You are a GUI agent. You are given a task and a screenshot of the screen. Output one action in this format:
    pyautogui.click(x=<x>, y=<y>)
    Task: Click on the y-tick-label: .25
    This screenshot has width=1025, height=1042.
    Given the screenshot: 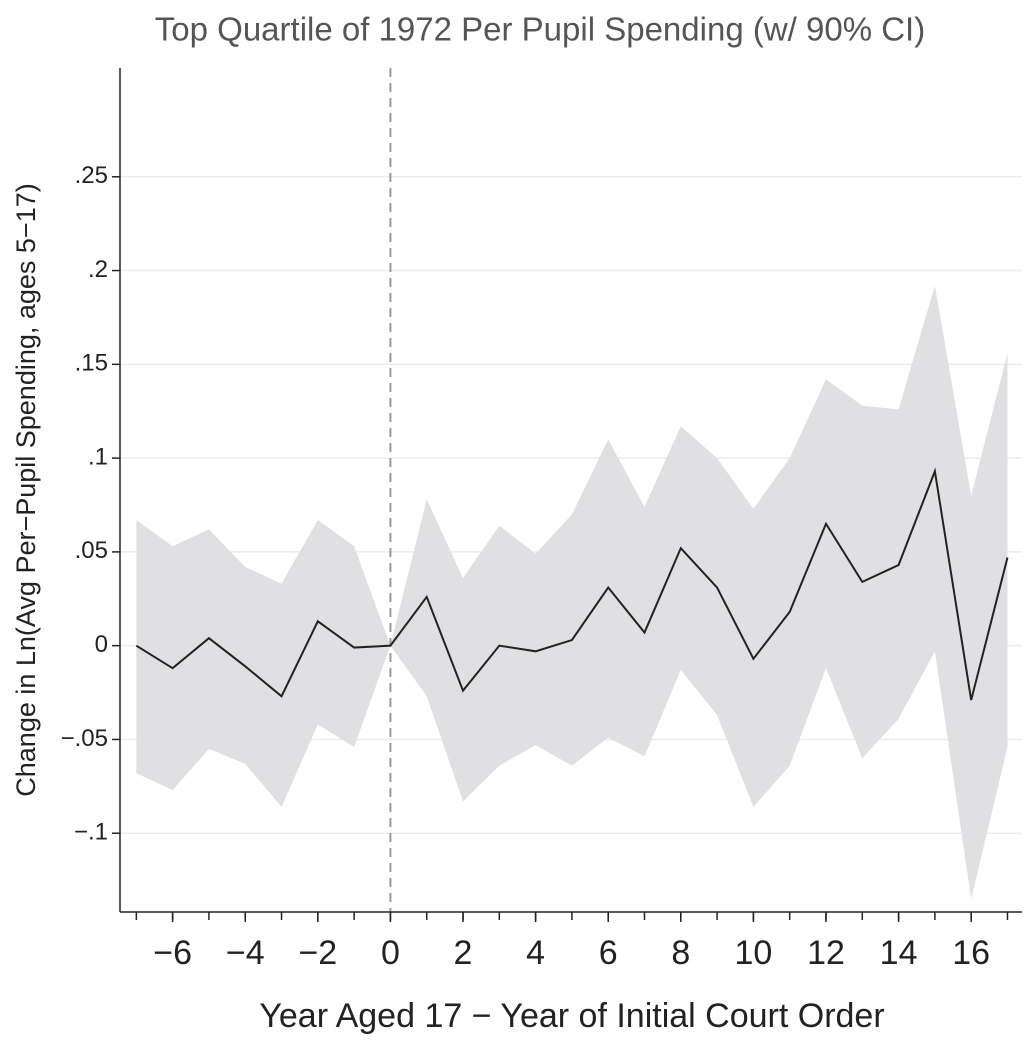 What is the action you would take?
    pyautogui.click(x=91, y=175)
    